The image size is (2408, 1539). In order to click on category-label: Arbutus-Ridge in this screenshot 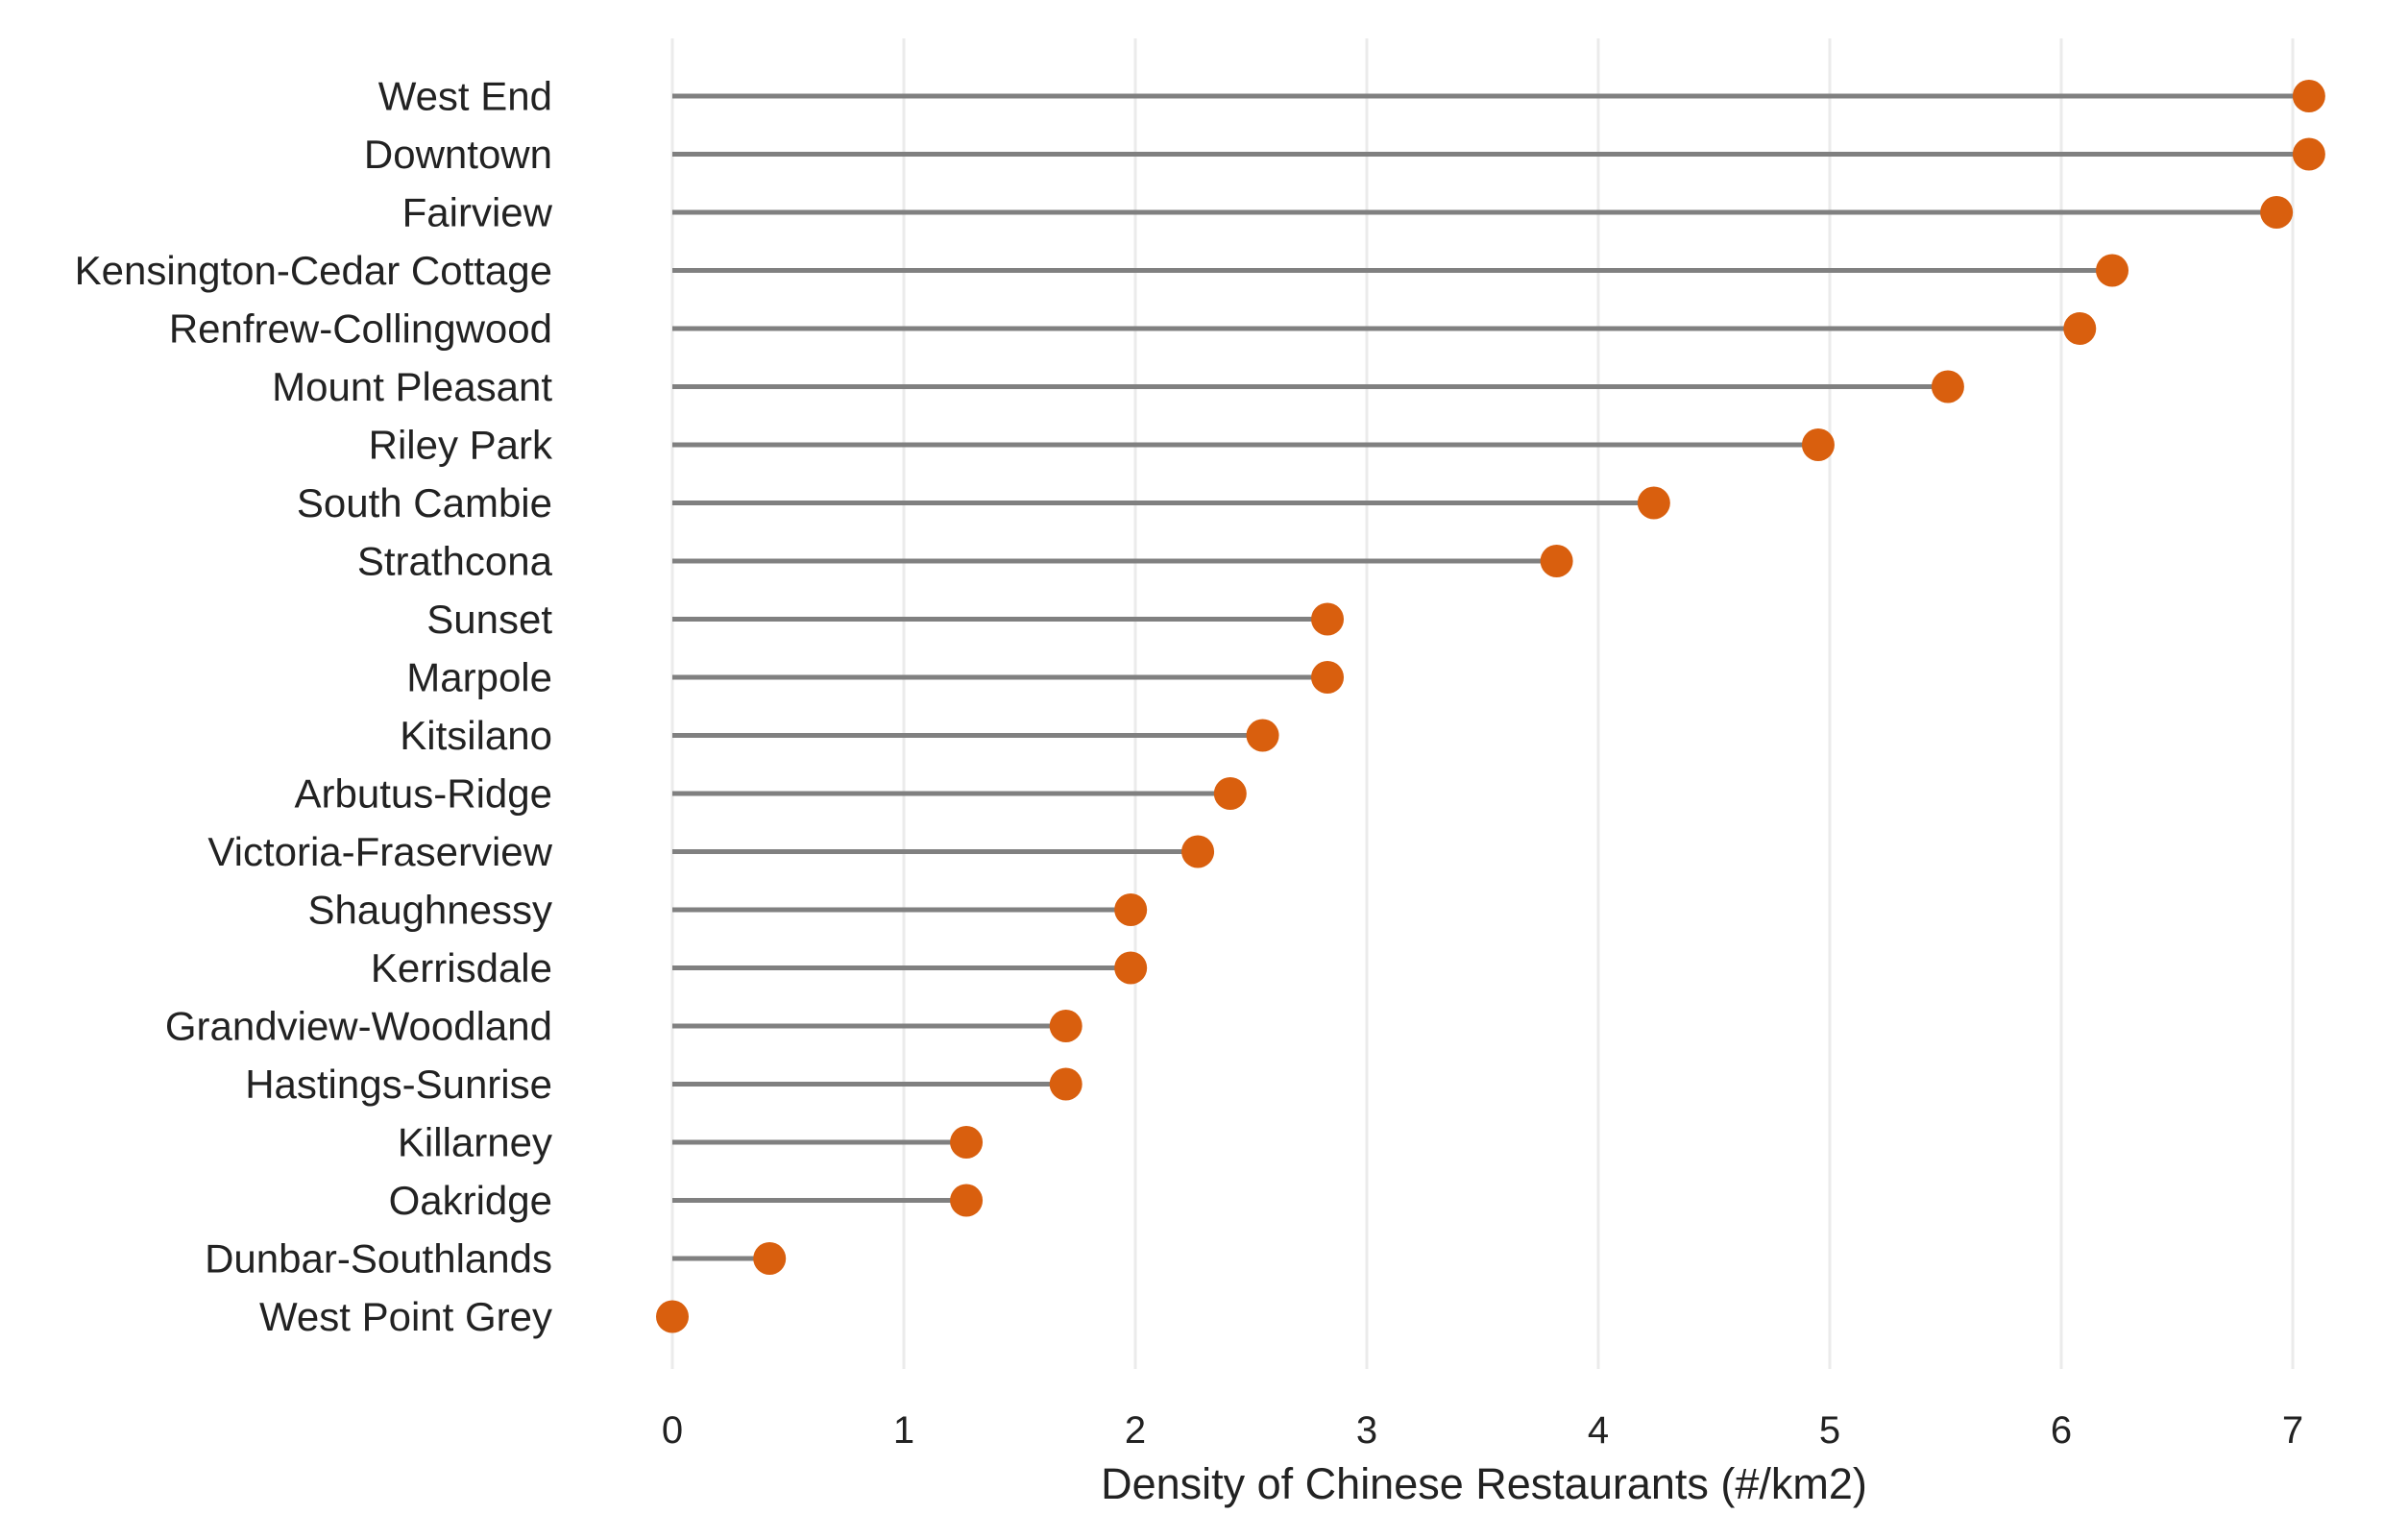, I will do `click(423, 794)`.